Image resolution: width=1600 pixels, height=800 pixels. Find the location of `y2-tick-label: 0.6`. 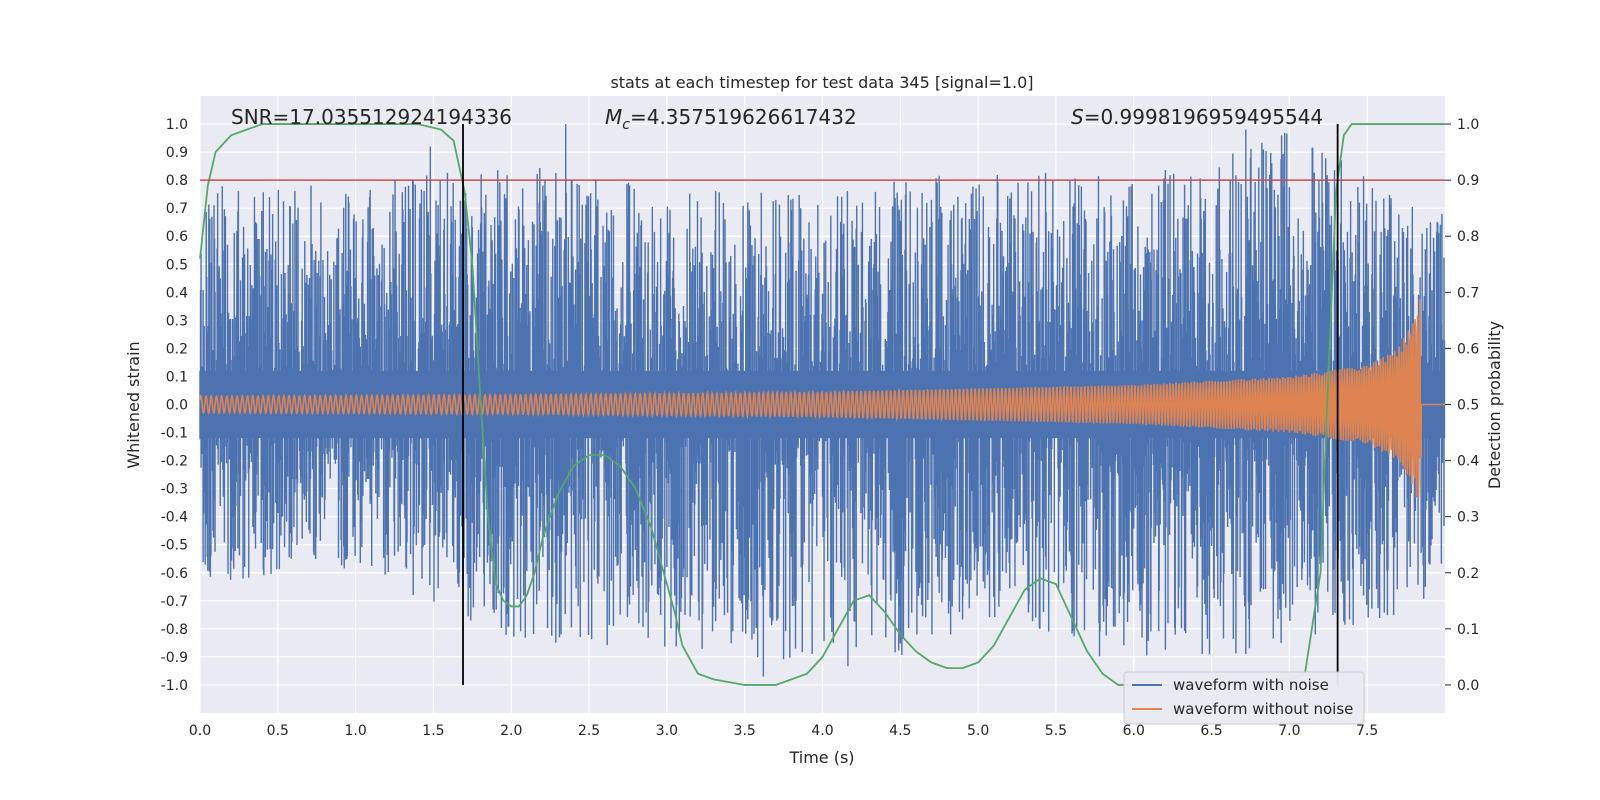

y2-tick-label: 0.6 is located at coordinates (1468, 349).